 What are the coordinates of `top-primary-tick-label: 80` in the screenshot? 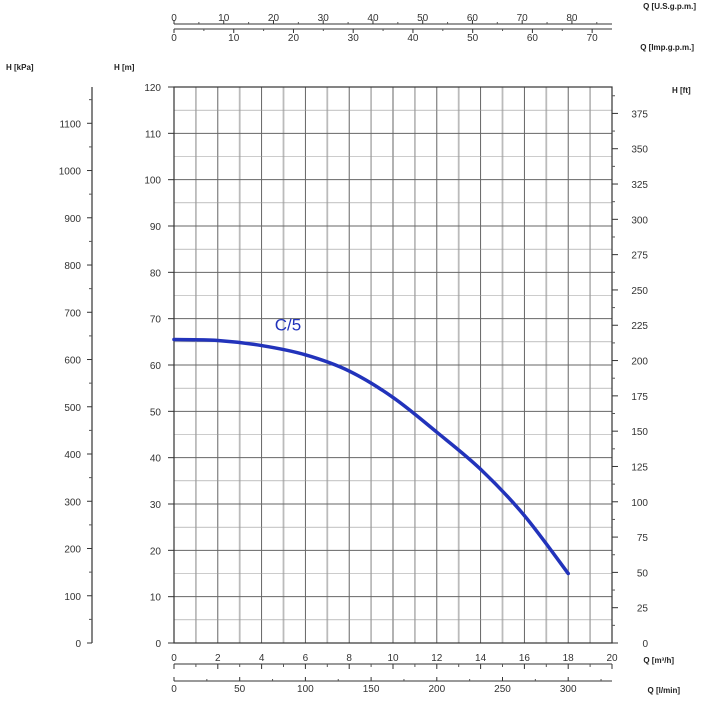 It's located at (572, 18).